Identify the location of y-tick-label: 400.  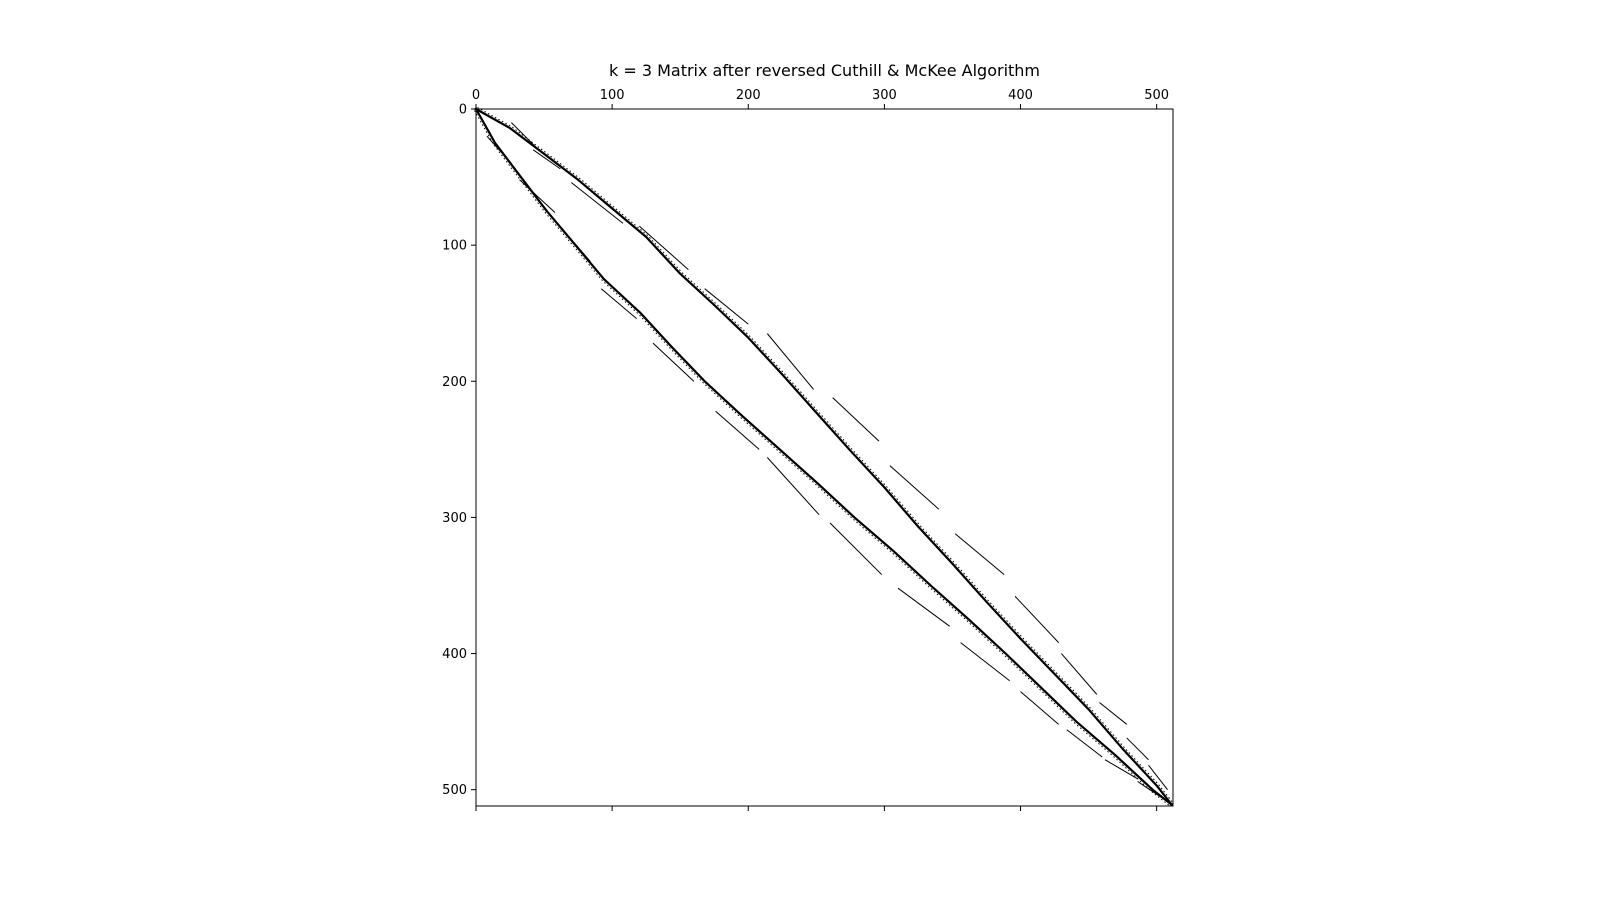
(454, 654).